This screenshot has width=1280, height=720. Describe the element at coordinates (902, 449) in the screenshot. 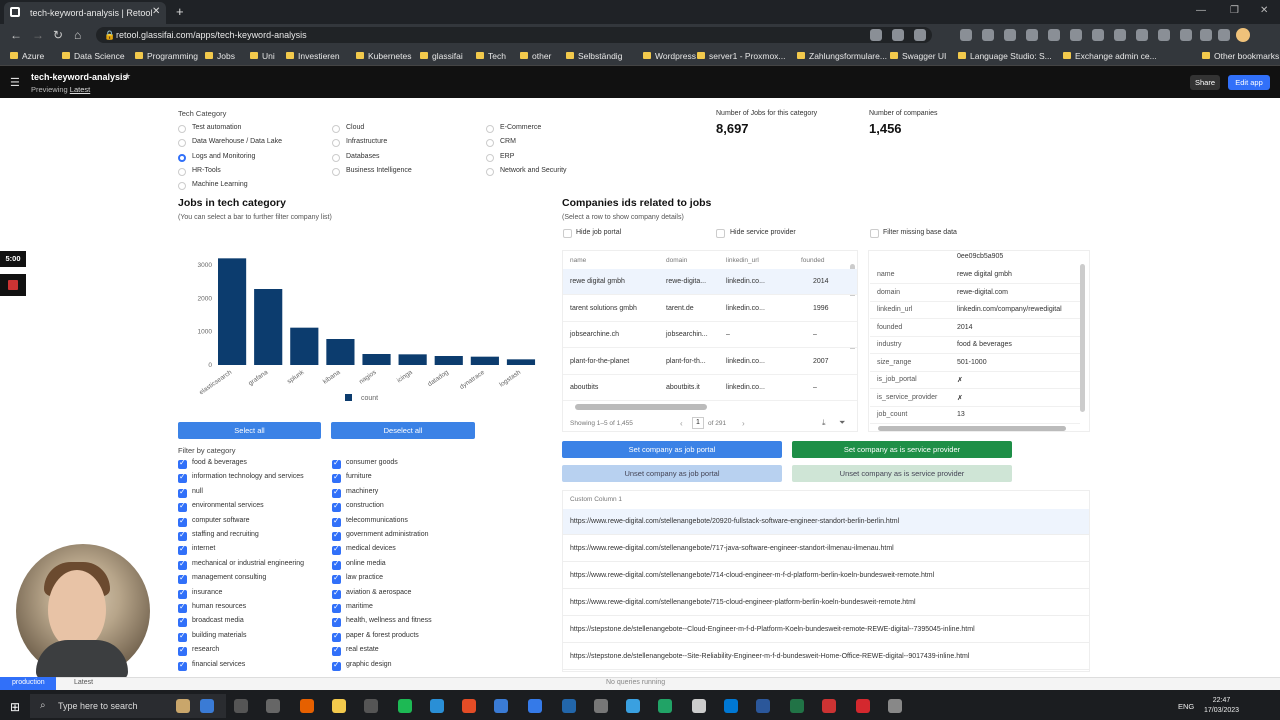

I see `set-service-provider-button: Set company as is service provider` at that location.